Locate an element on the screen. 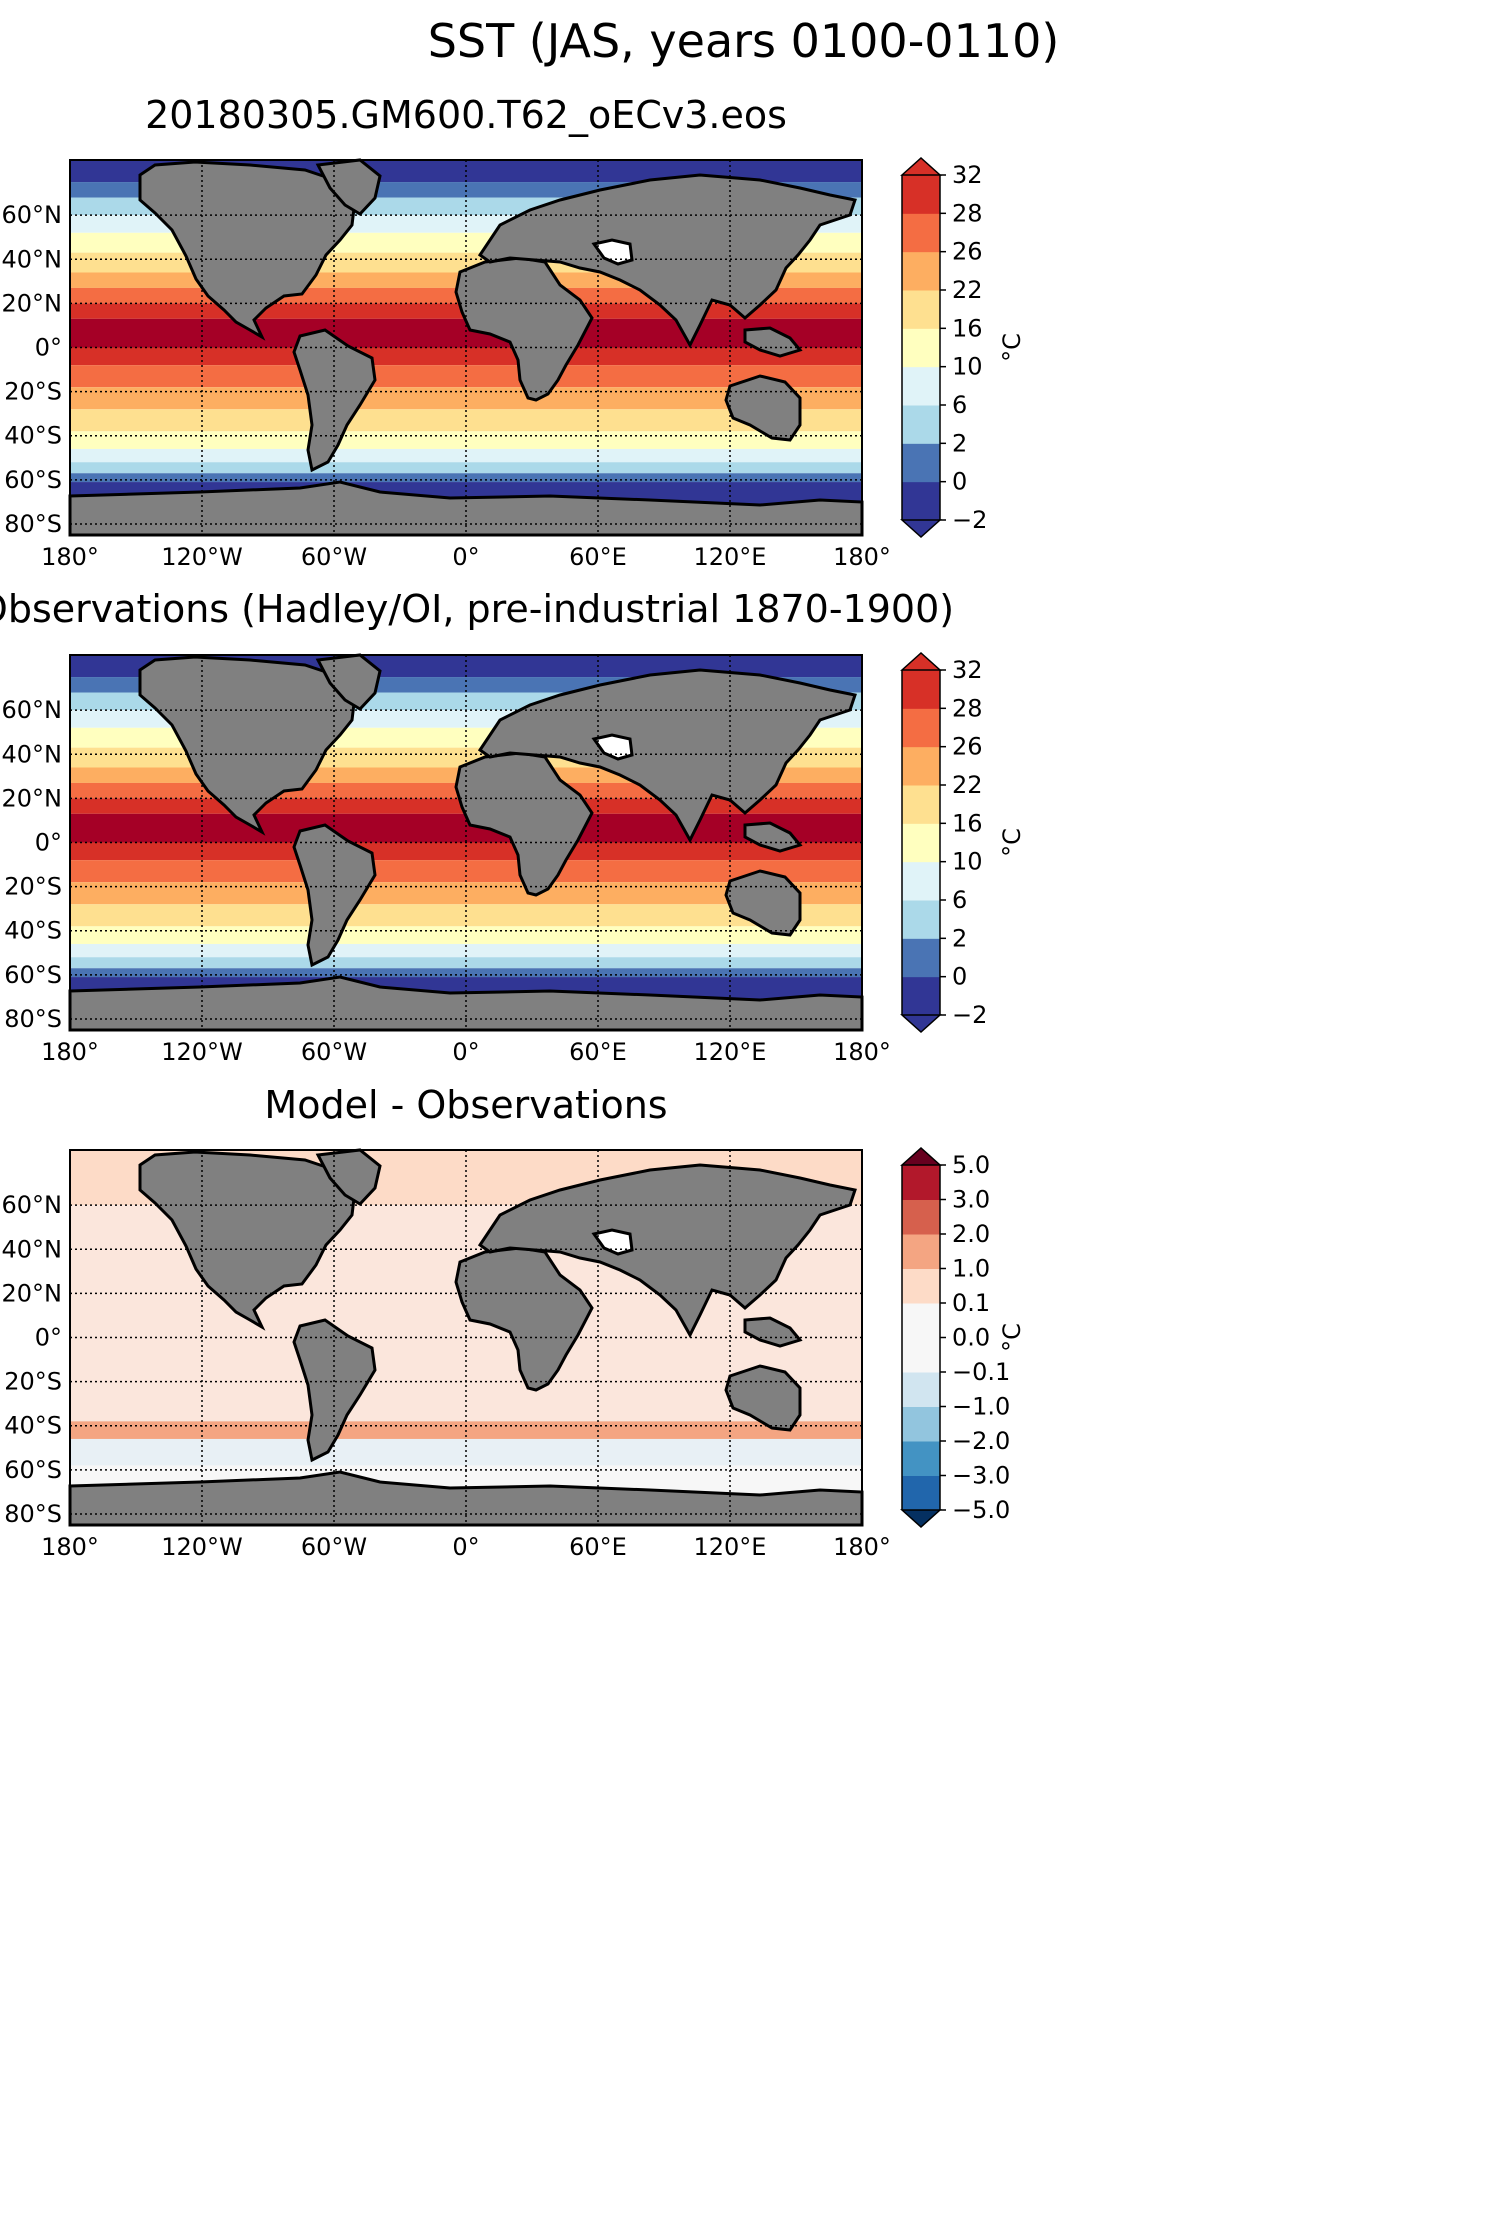 The width and height of the screenshot is (1487, 2235). colorbar: −5.0 −3.0 −2.0 −1.0 −0.1 0.0 0.1 1.0 2.0 3.0 5.0 °C is located at coordinates (963, 1337).